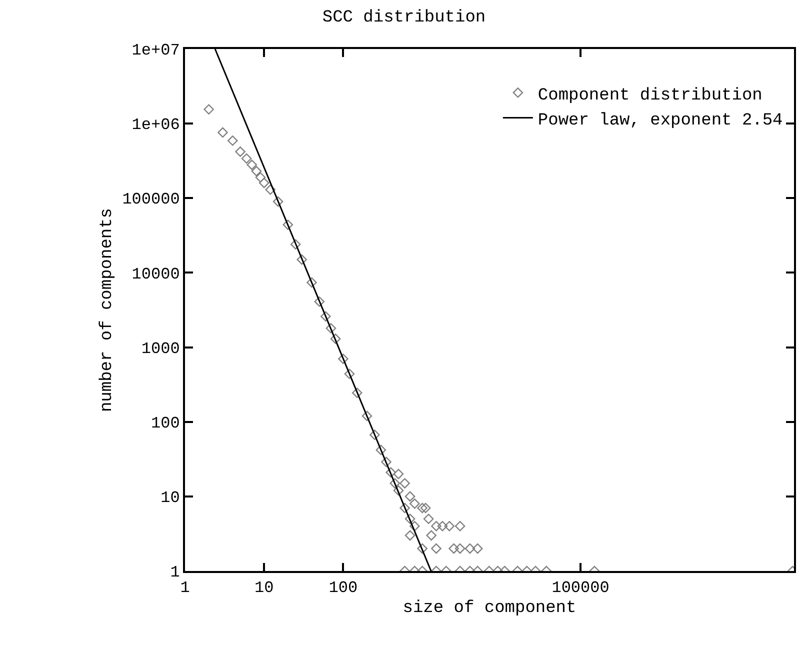 The image size is (808, 645). What do you see at coordinates (156, 125) in the screenshot?
I see `y-tick-label: 1e+06` at bounding box center [156, 125].